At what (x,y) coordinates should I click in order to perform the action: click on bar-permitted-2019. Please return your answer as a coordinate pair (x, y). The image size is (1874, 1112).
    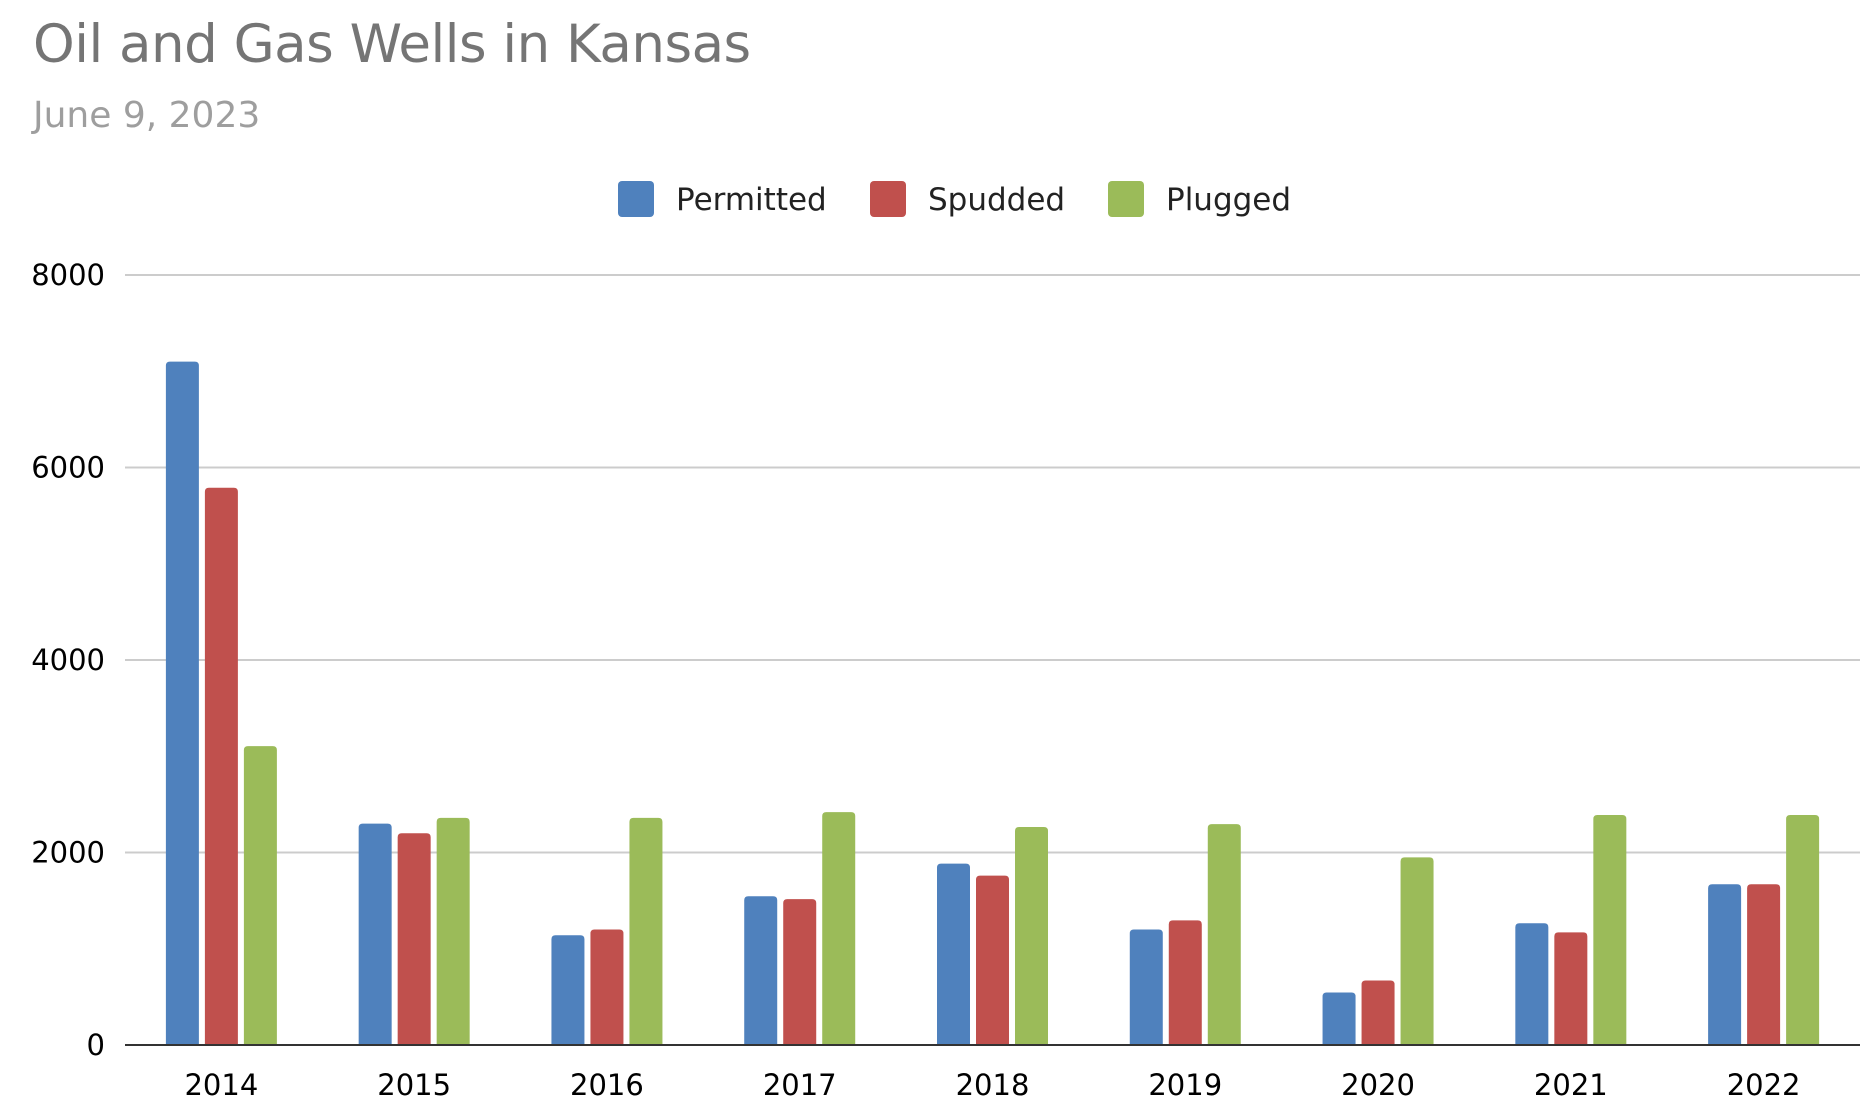
    Looking at the image, I should click on (1146, 987).